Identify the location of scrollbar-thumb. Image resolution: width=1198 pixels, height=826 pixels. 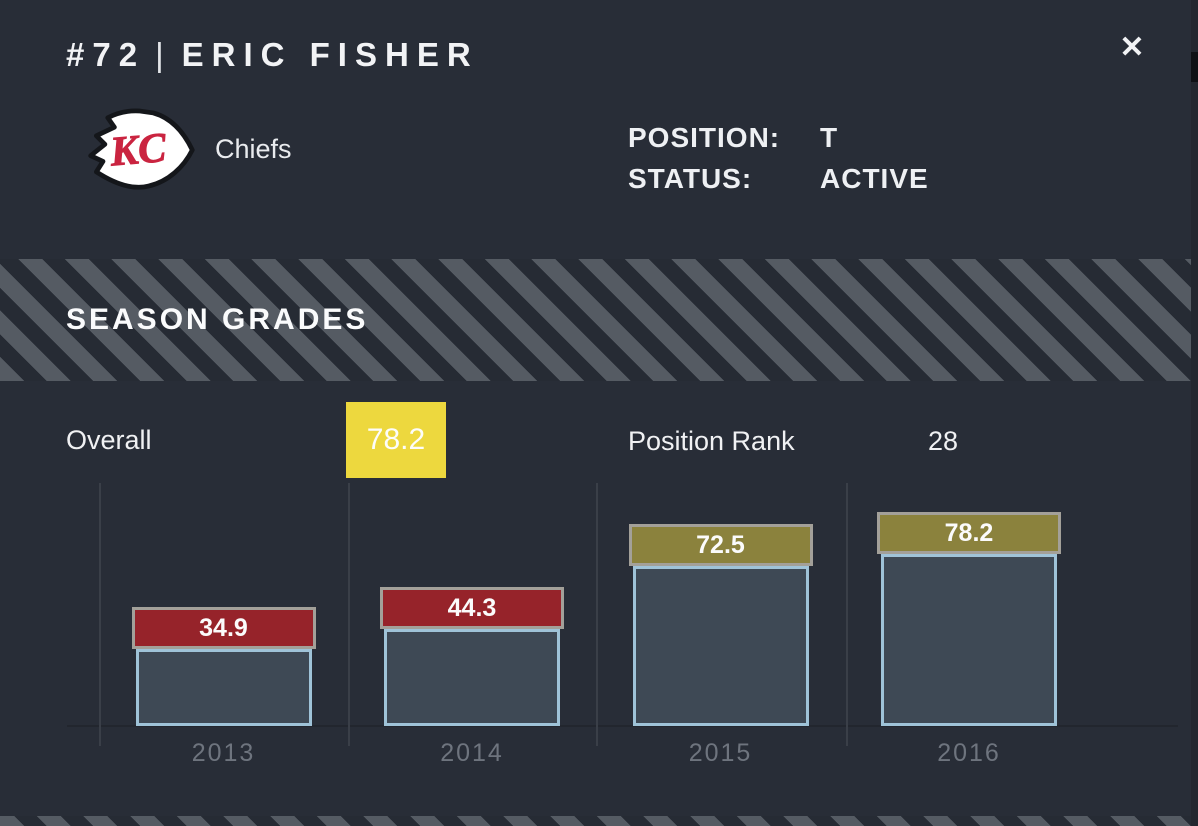
(1194, 67).